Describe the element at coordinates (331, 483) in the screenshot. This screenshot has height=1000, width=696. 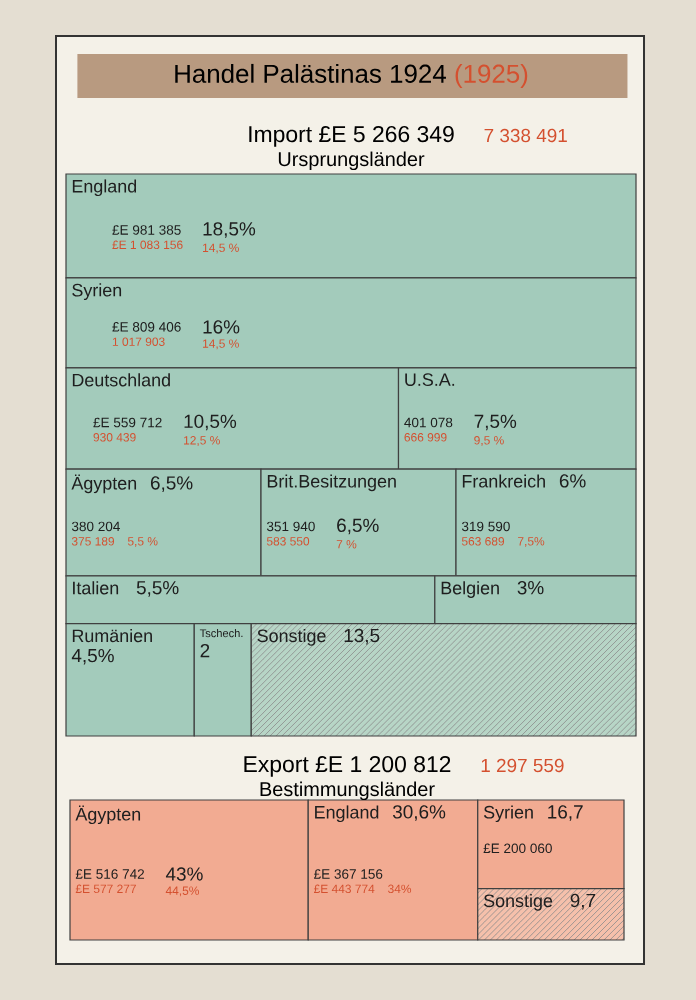
I see `category-label: Brit.Besitzungen` at that location.